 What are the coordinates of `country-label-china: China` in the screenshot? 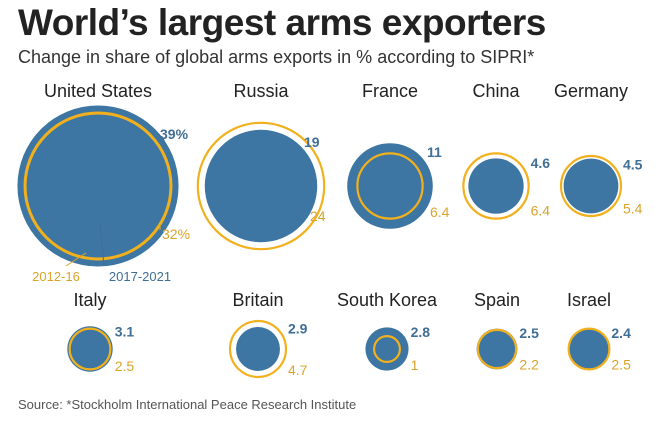 It's located at (496, 91).